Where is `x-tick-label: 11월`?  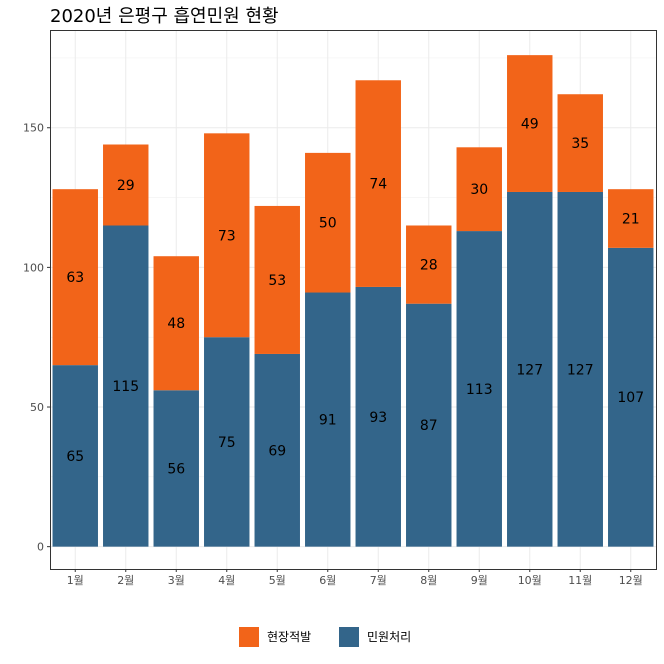
x-tick-label: 11월 is located at coordinates (580, 580).